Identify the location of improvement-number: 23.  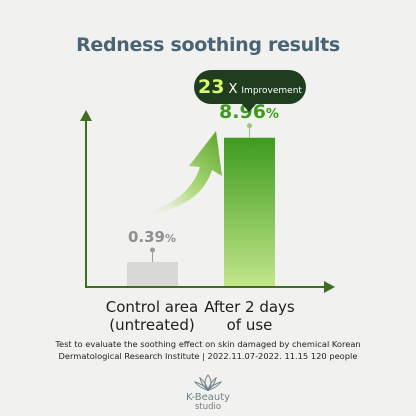
(211, 87).